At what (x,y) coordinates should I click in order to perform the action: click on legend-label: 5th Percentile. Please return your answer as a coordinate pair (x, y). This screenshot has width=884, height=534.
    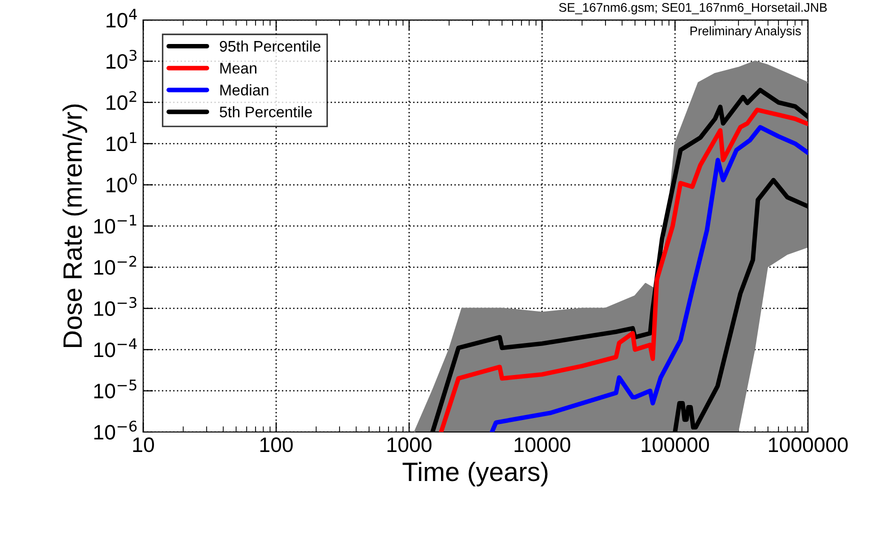
    Looking at the image, I should click on (266, 112).